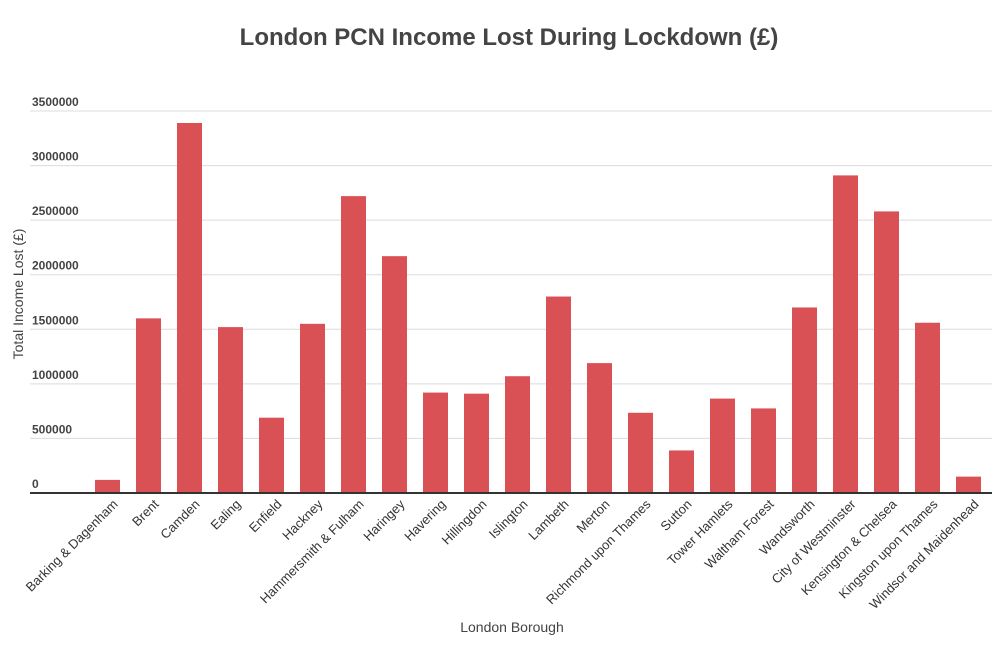 The image size is (1000, 650). I want to click on x-tick-label: Islington, so click(508, 519).